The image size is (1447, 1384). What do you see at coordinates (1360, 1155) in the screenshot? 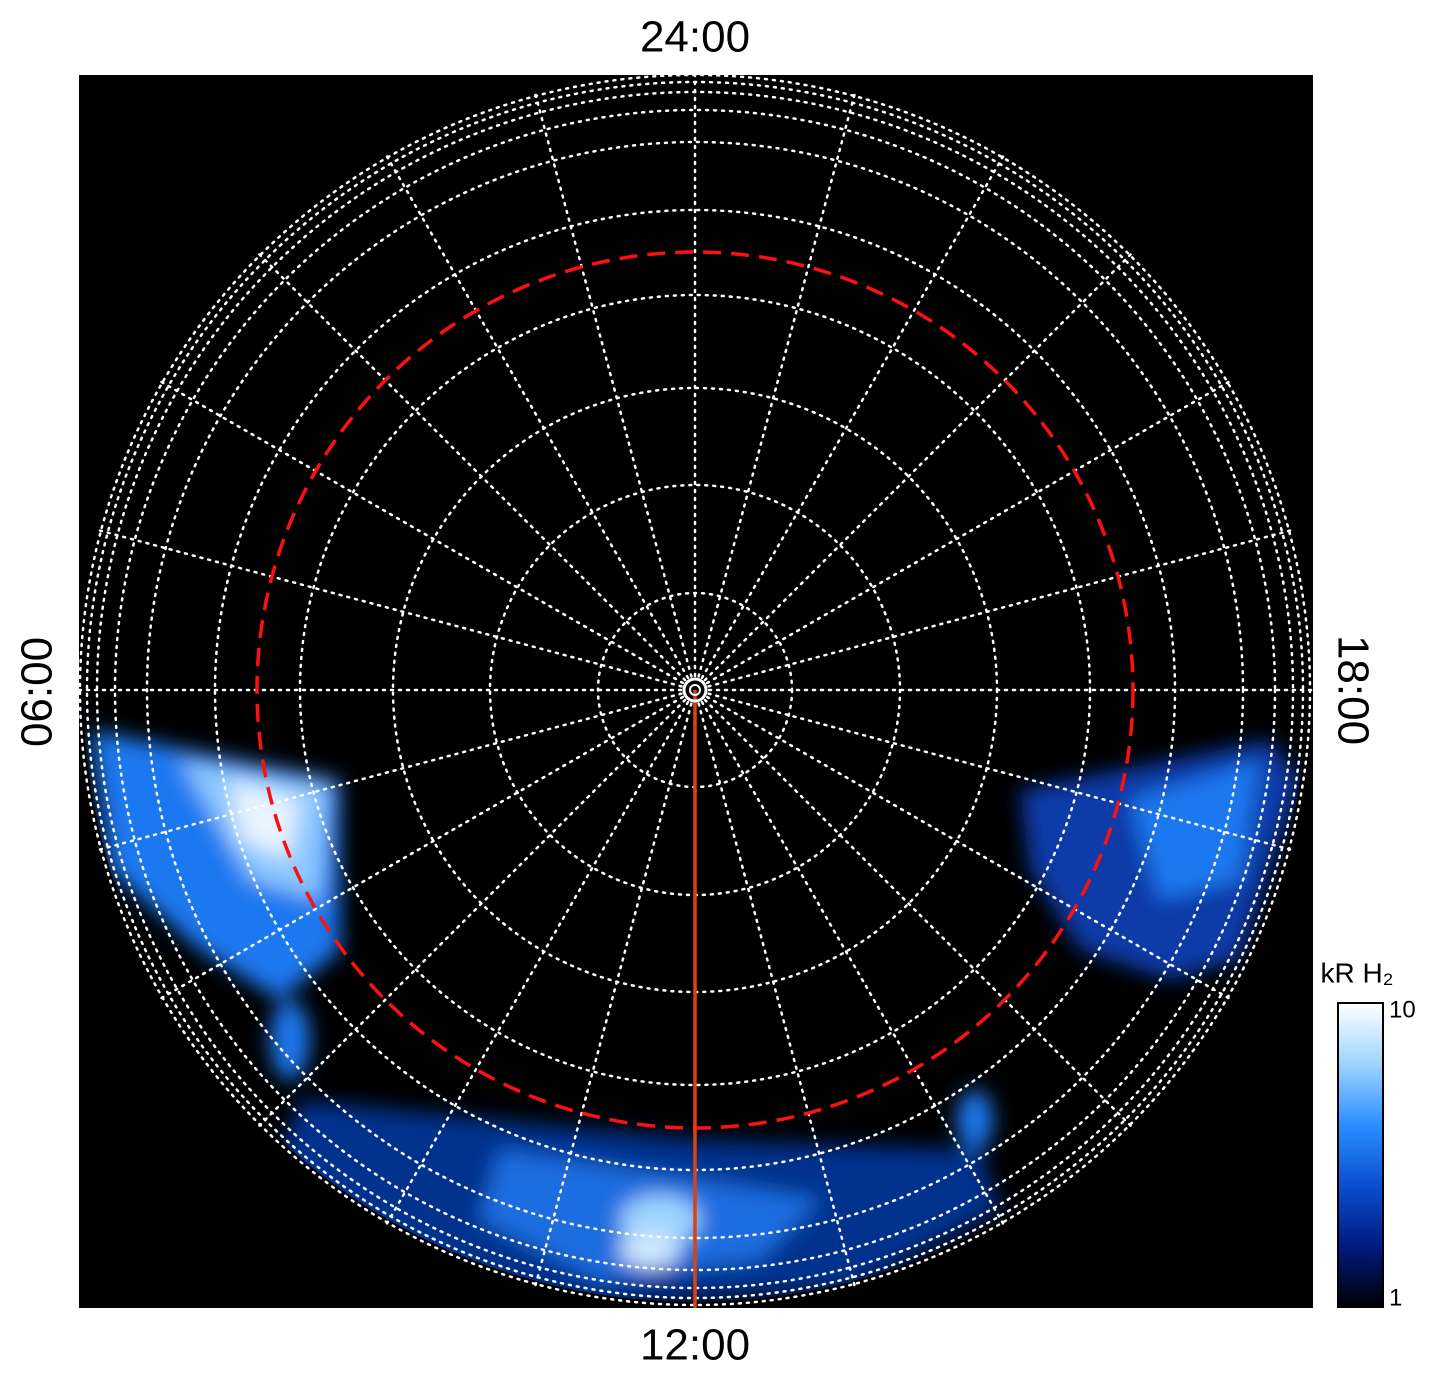
I see `colorbar` at bounding box center [1360, 1155].